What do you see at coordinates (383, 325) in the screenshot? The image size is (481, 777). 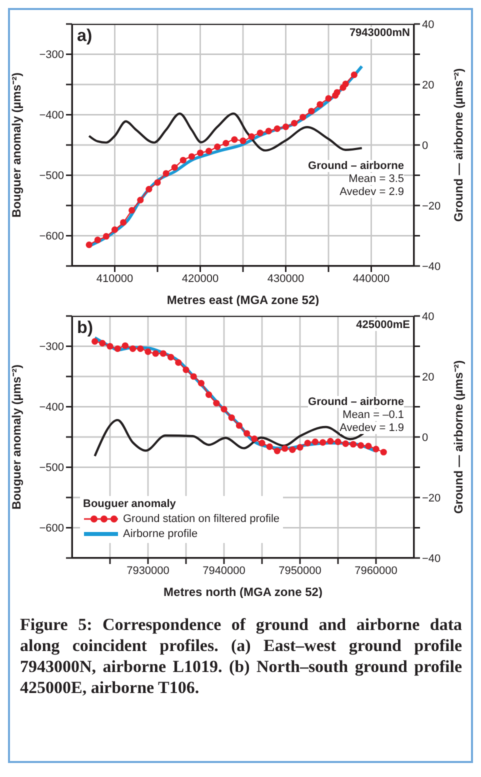 I see `chart-subtitle: 425000mE` at bounding box center [383, 325].